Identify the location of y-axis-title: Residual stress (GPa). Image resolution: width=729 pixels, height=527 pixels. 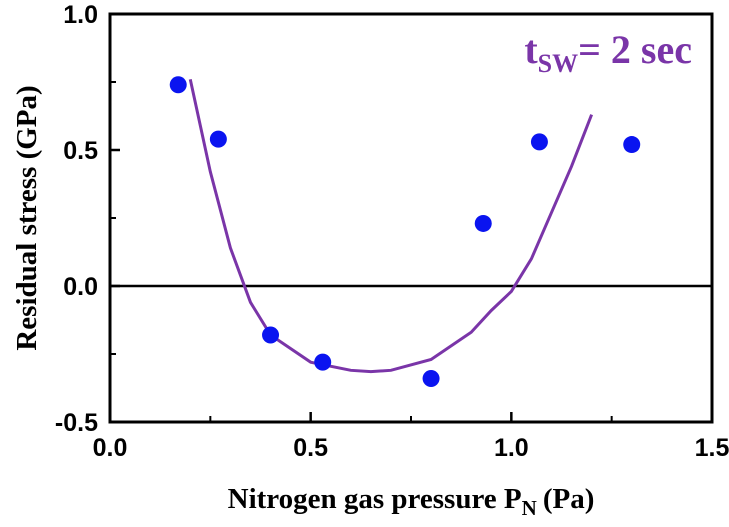
(27, 217).